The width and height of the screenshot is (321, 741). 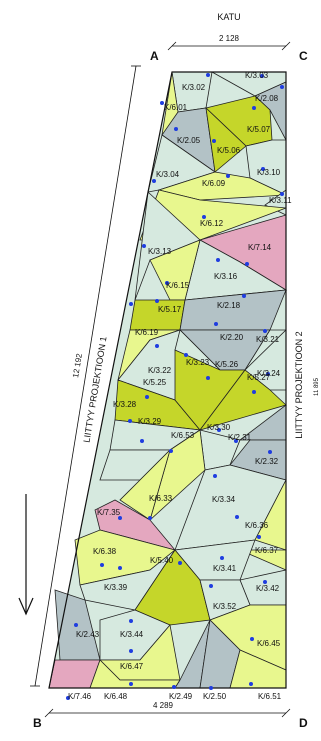 I want to click on panel-label: K/3.42, so click(x=268, y=588).